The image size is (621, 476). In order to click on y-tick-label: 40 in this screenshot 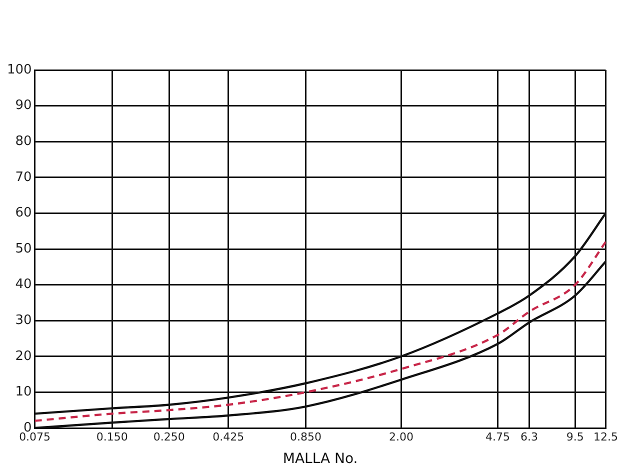, I will do `click(23, 284)`.